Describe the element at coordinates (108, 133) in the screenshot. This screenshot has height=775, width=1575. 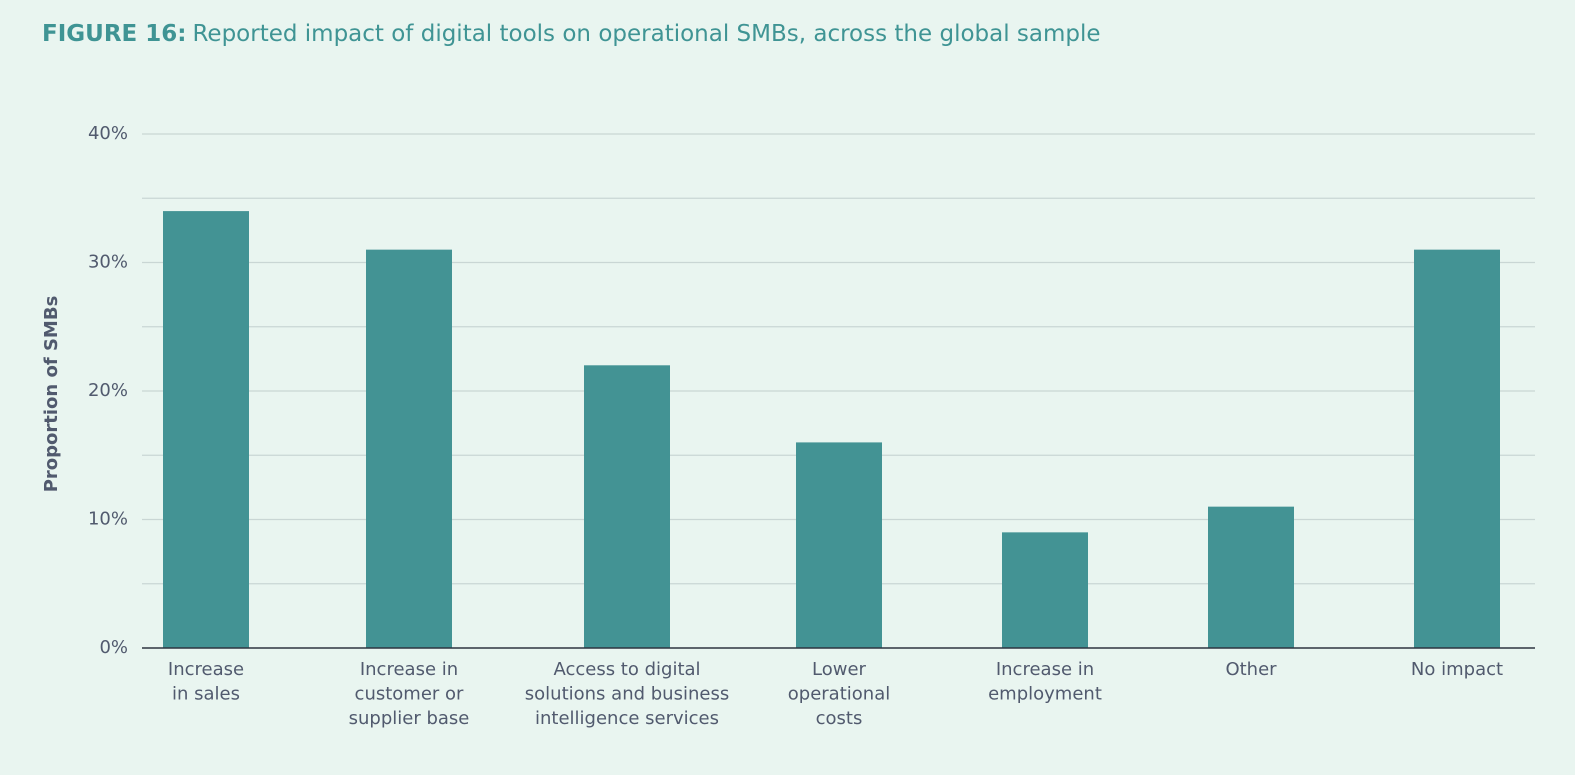
I see `y-tick-label: 40%` at that location.